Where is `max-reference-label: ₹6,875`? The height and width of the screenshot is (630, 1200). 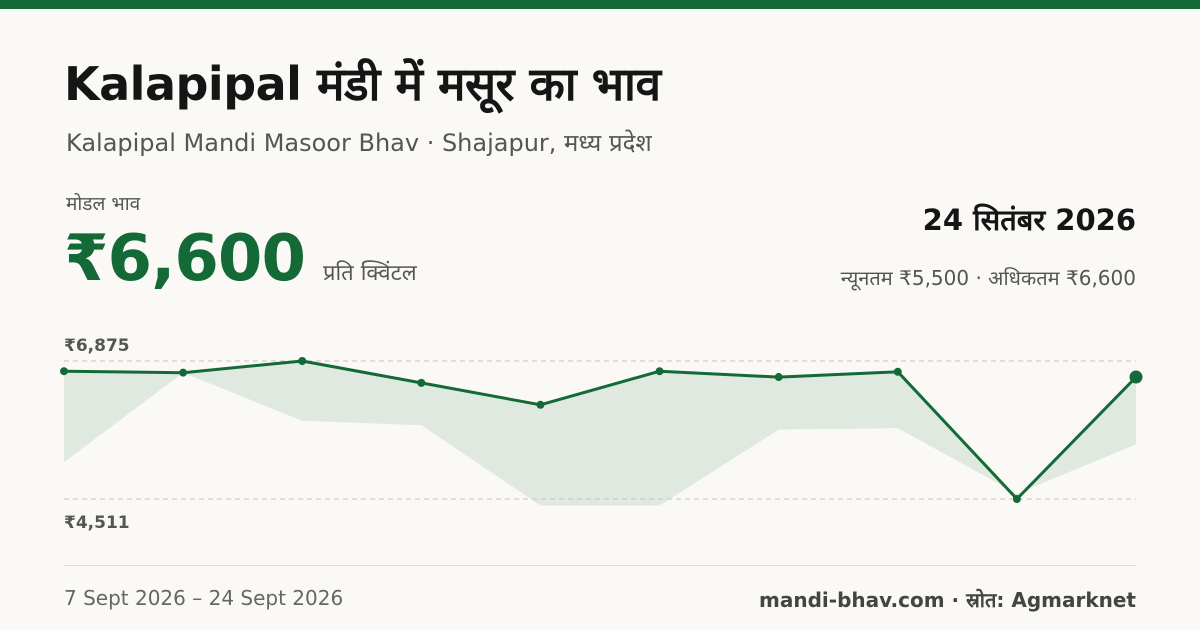
max-reference-label: ₹6,875 is located at coordinates (97, 346).